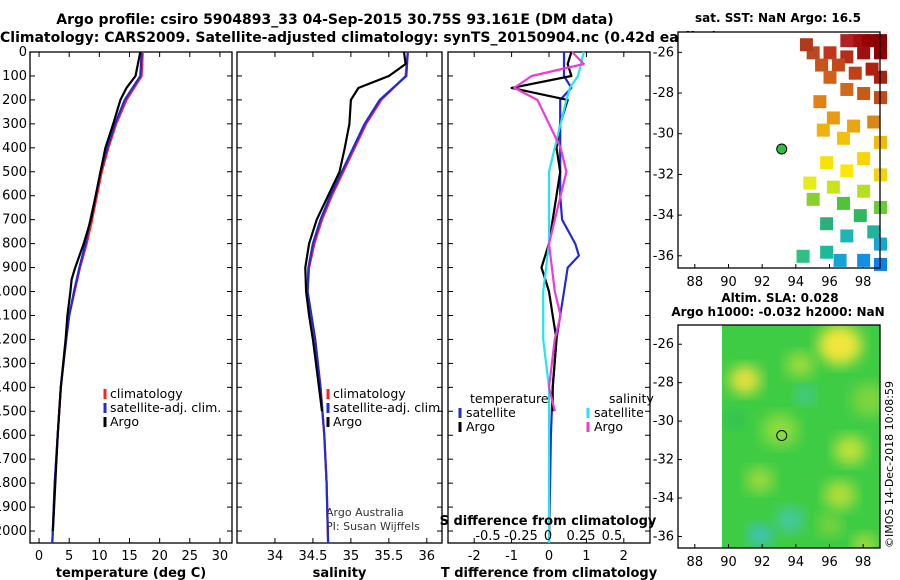 The image size is (900, 580). What do you see at coordinates (521, 536) in the screenshot?
I see `x-tick-label-salinity: -0.25` at bounding box center [521, 536].